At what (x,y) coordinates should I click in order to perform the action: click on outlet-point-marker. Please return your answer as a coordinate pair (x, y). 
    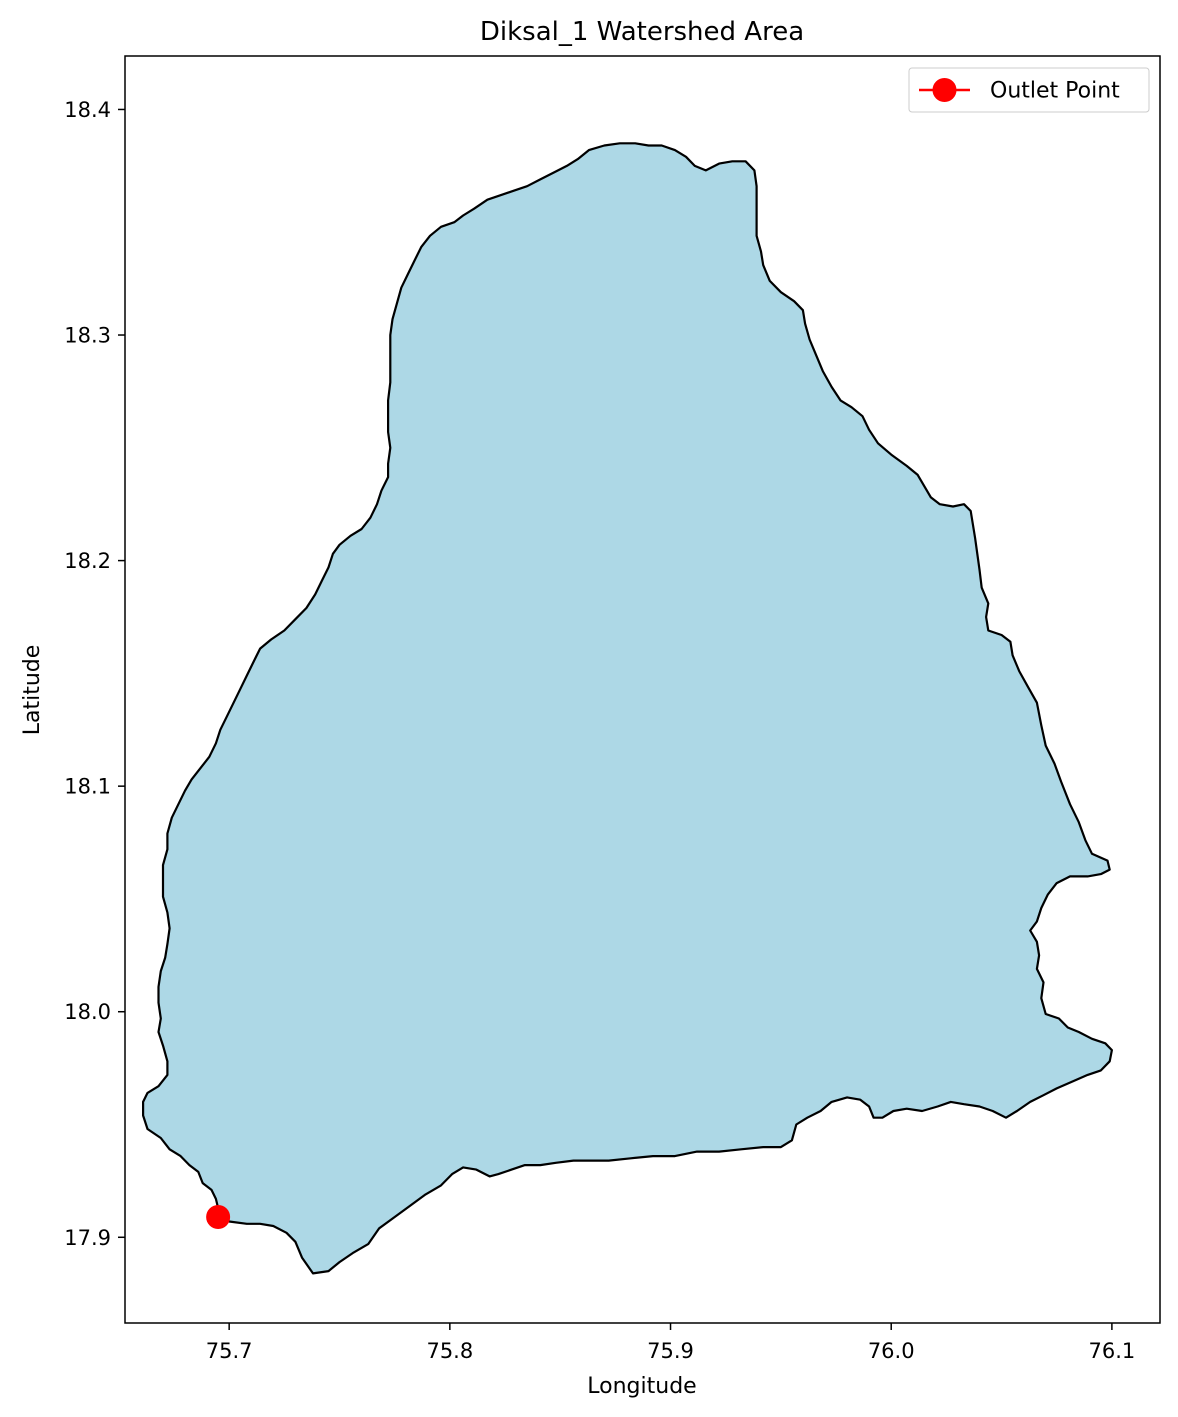
    Looking at the image, I should click on (218, 1216).